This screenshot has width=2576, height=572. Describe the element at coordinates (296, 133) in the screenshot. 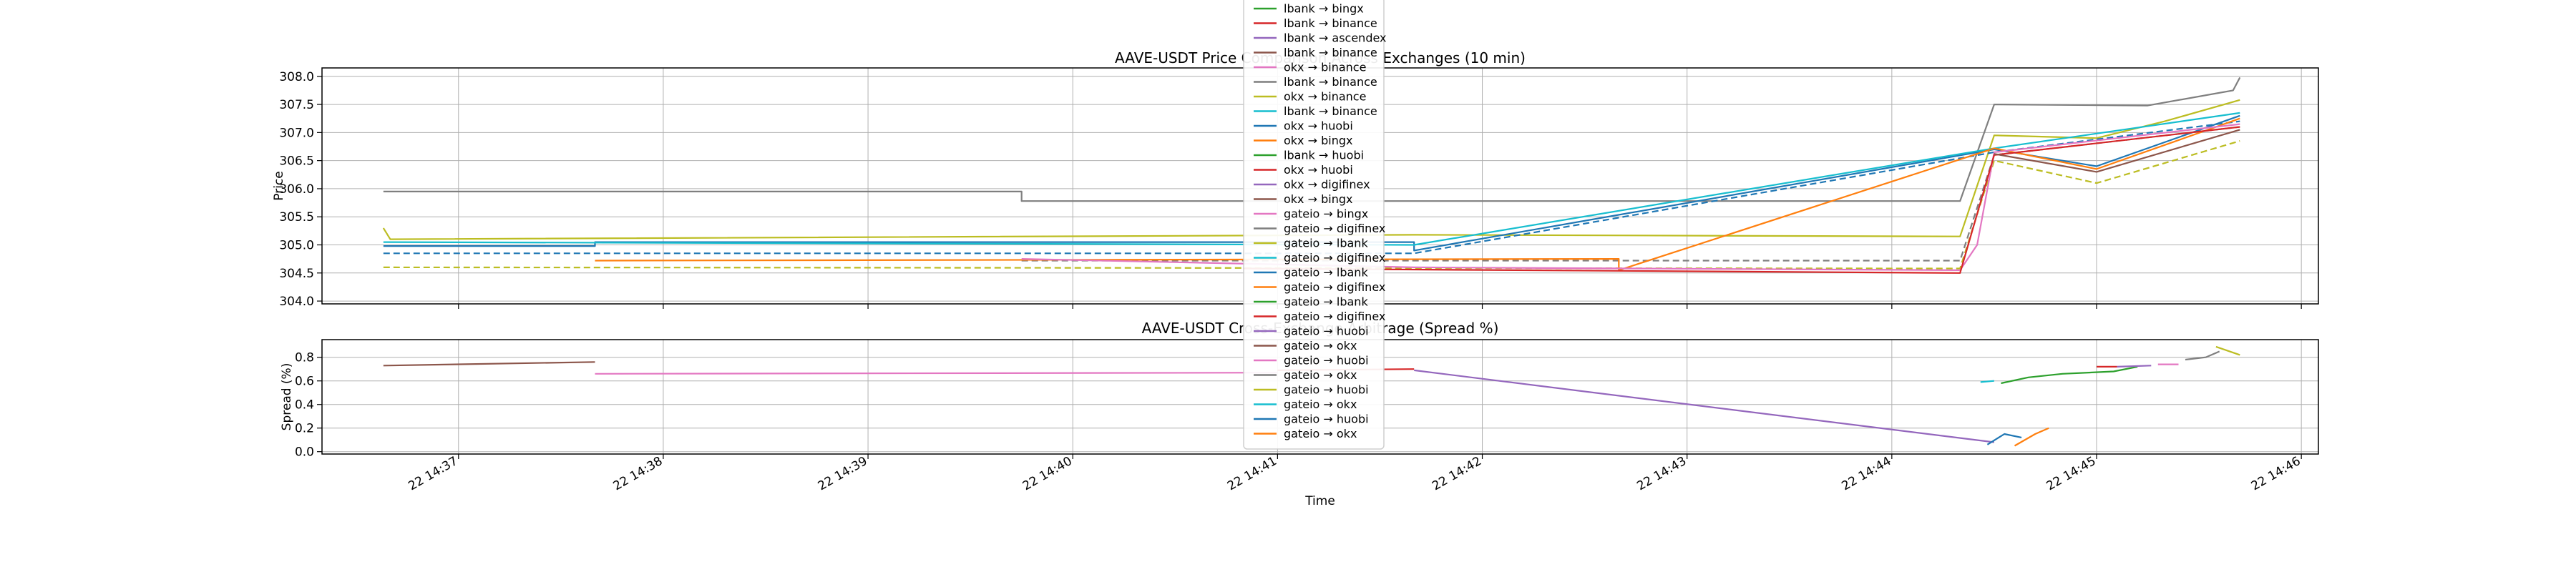

I see `y-tick-label: 307.0` at that location.